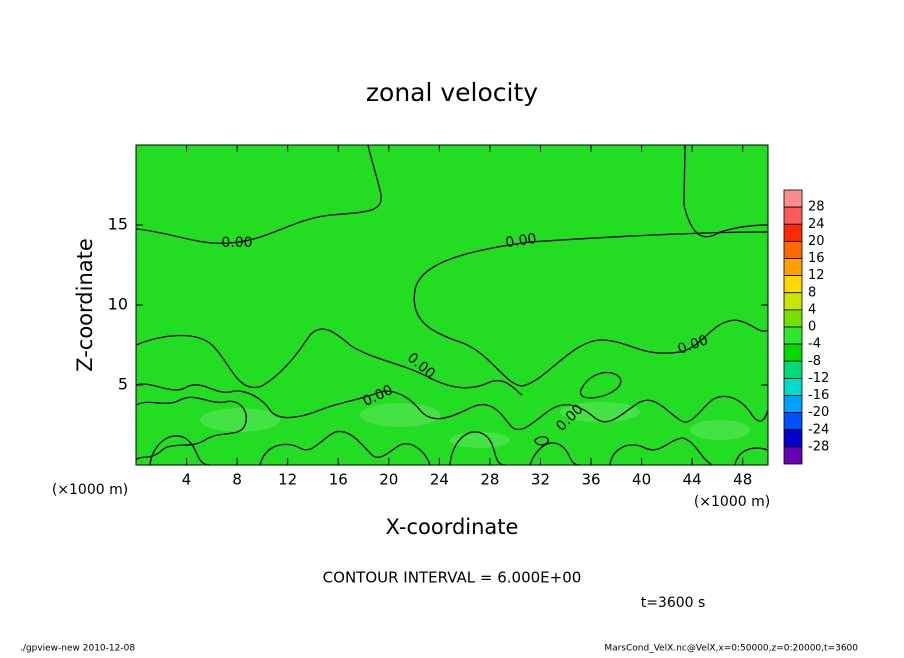 Image resolution: width=904 pixels, height=658 pixels. What do you see at coordinates (388, 480) in the screenshot?
I see `x-tick-label: 20` at bounding box center [388, 480].